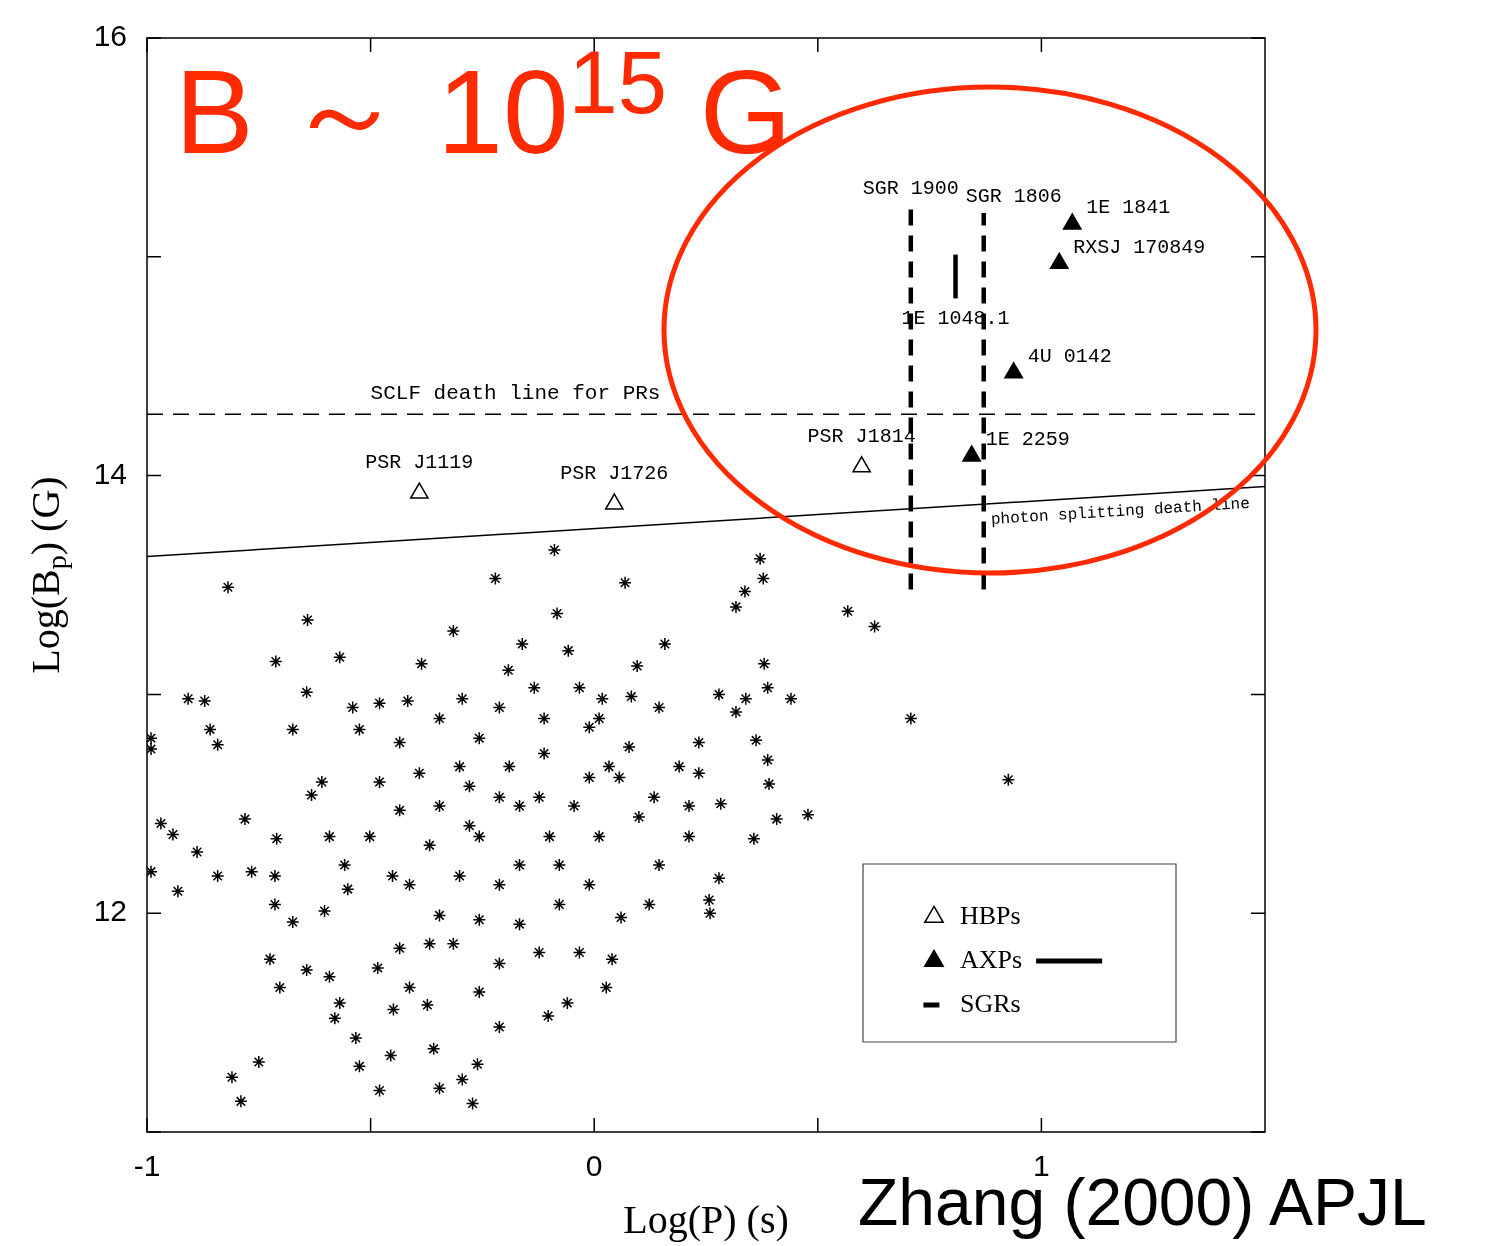  I want to click on annotation: RXSJ 170849, so click(1139, 247).